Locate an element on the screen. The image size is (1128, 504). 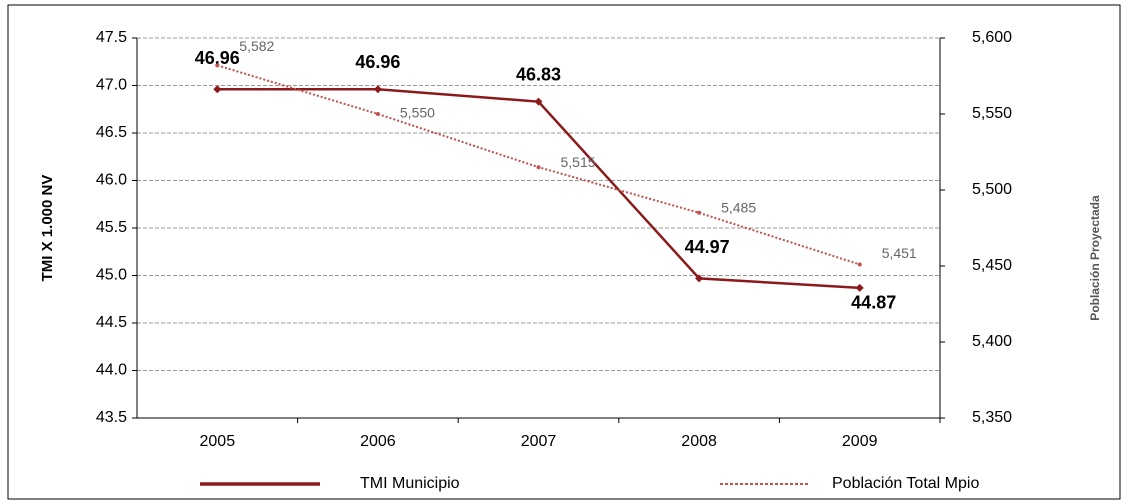
y2-tick-label: 5,400 is located at coordinates (992, 341).